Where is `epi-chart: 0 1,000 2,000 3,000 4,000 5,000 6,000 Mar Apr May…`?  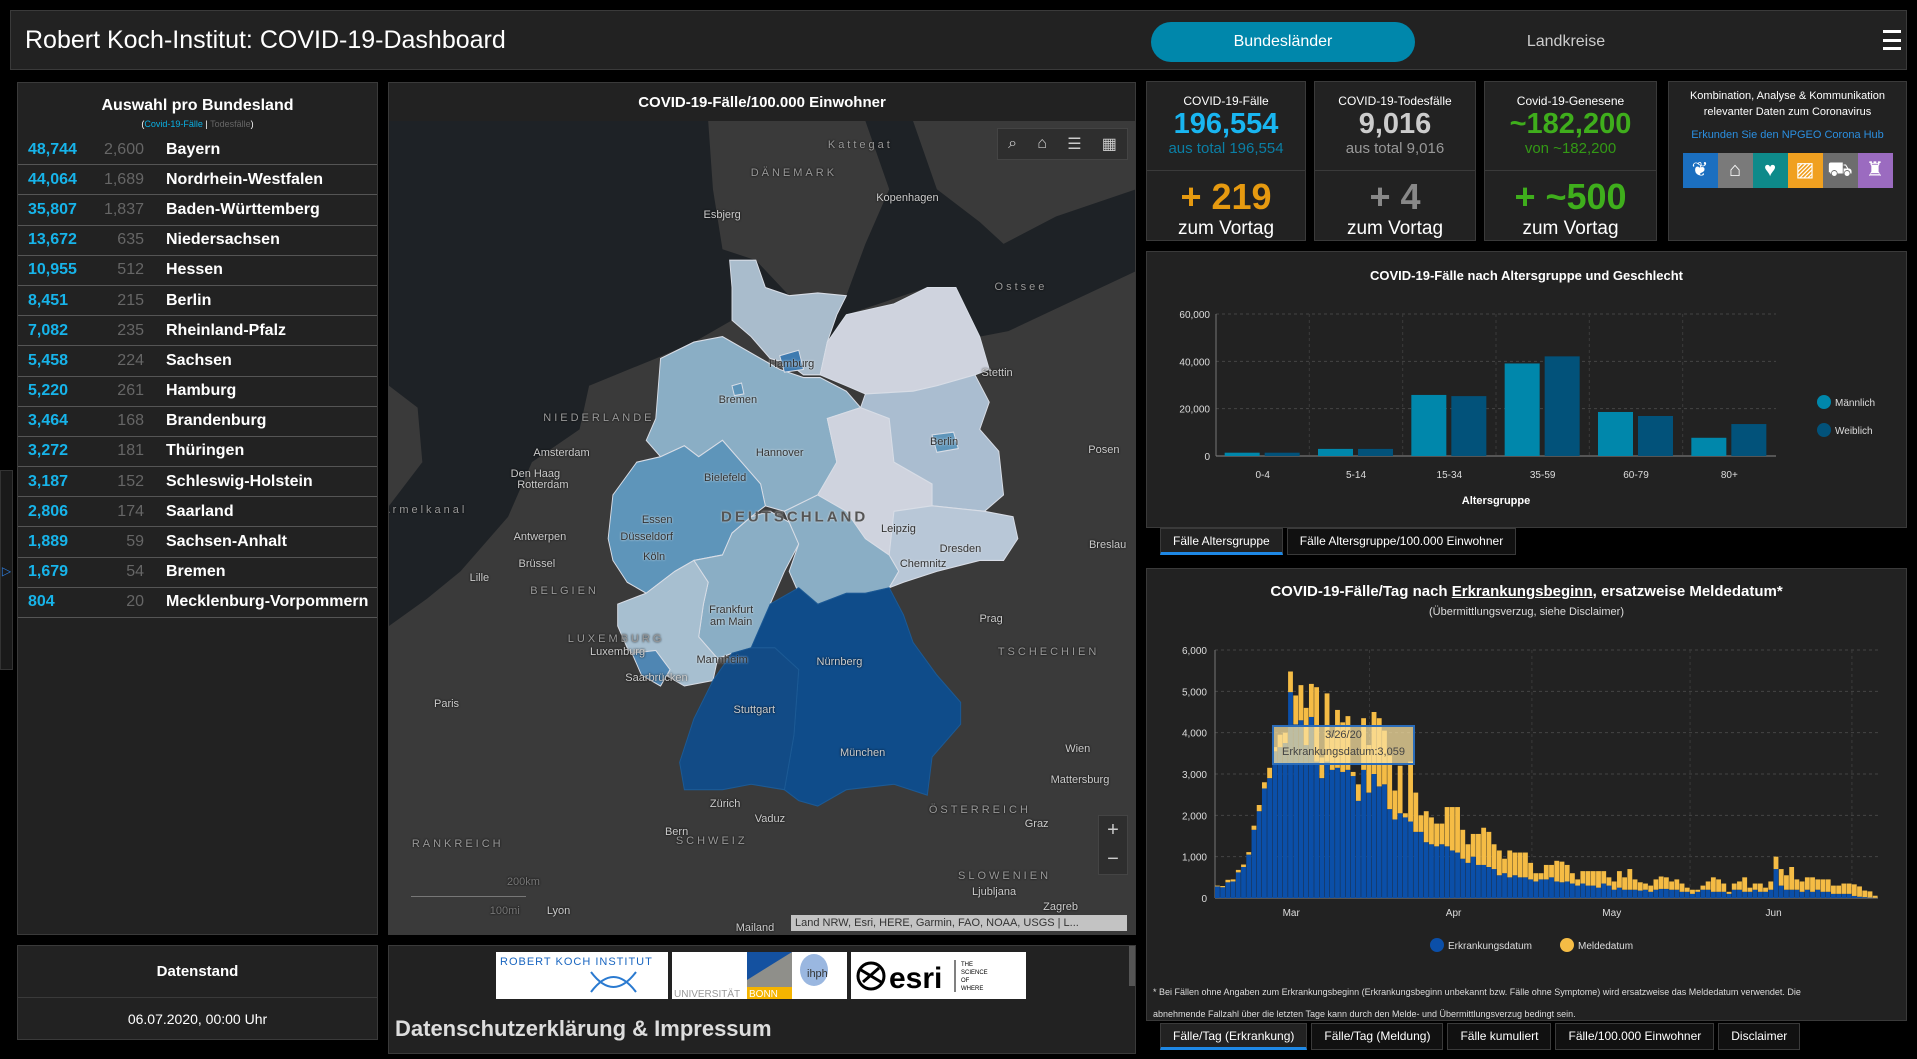
epi-chart: 0 1,000 2,000 3,000 4,000 5,000 6,000 Mar Apr May… is located at coordinates (1527, 769).